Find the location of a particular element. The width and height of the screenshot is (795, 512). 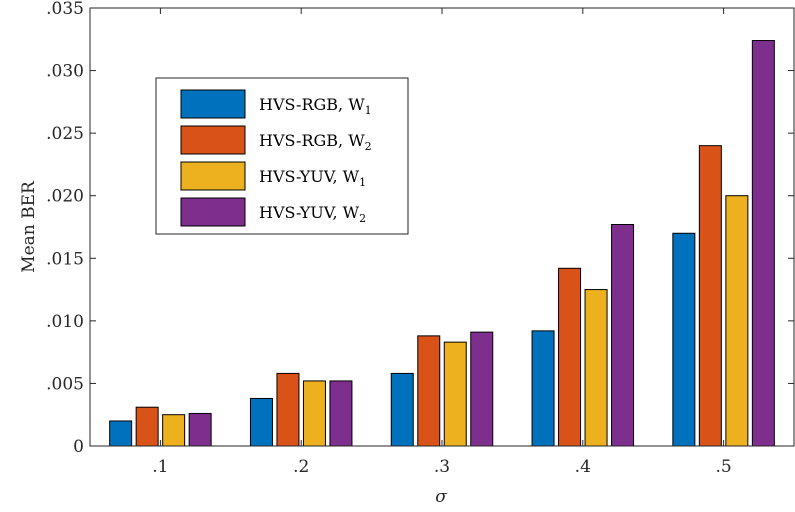

x-tick-label: .4 is located at coordinates (583, 467).